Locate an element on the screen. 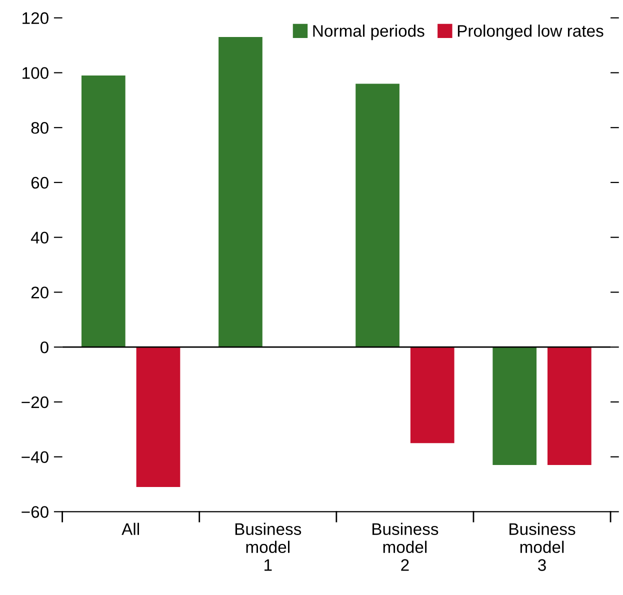  legend-label: Prolonged low rates is located at coordinates (531, 32).